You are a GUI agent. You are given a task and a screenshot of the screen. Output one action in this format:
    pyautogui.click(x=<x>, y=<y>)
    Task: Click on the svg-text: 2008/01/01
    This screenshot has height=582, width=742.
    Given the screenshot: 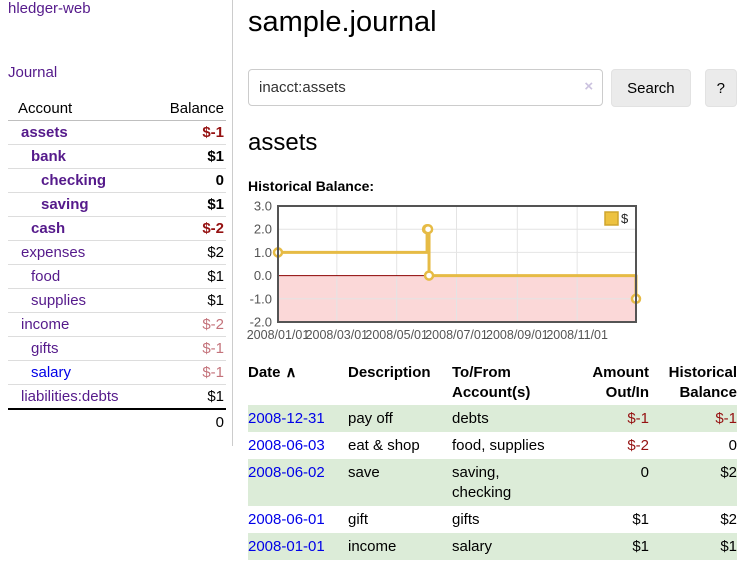 What is the action you would take?
    pyautogui.click(x=278, y=335)
    